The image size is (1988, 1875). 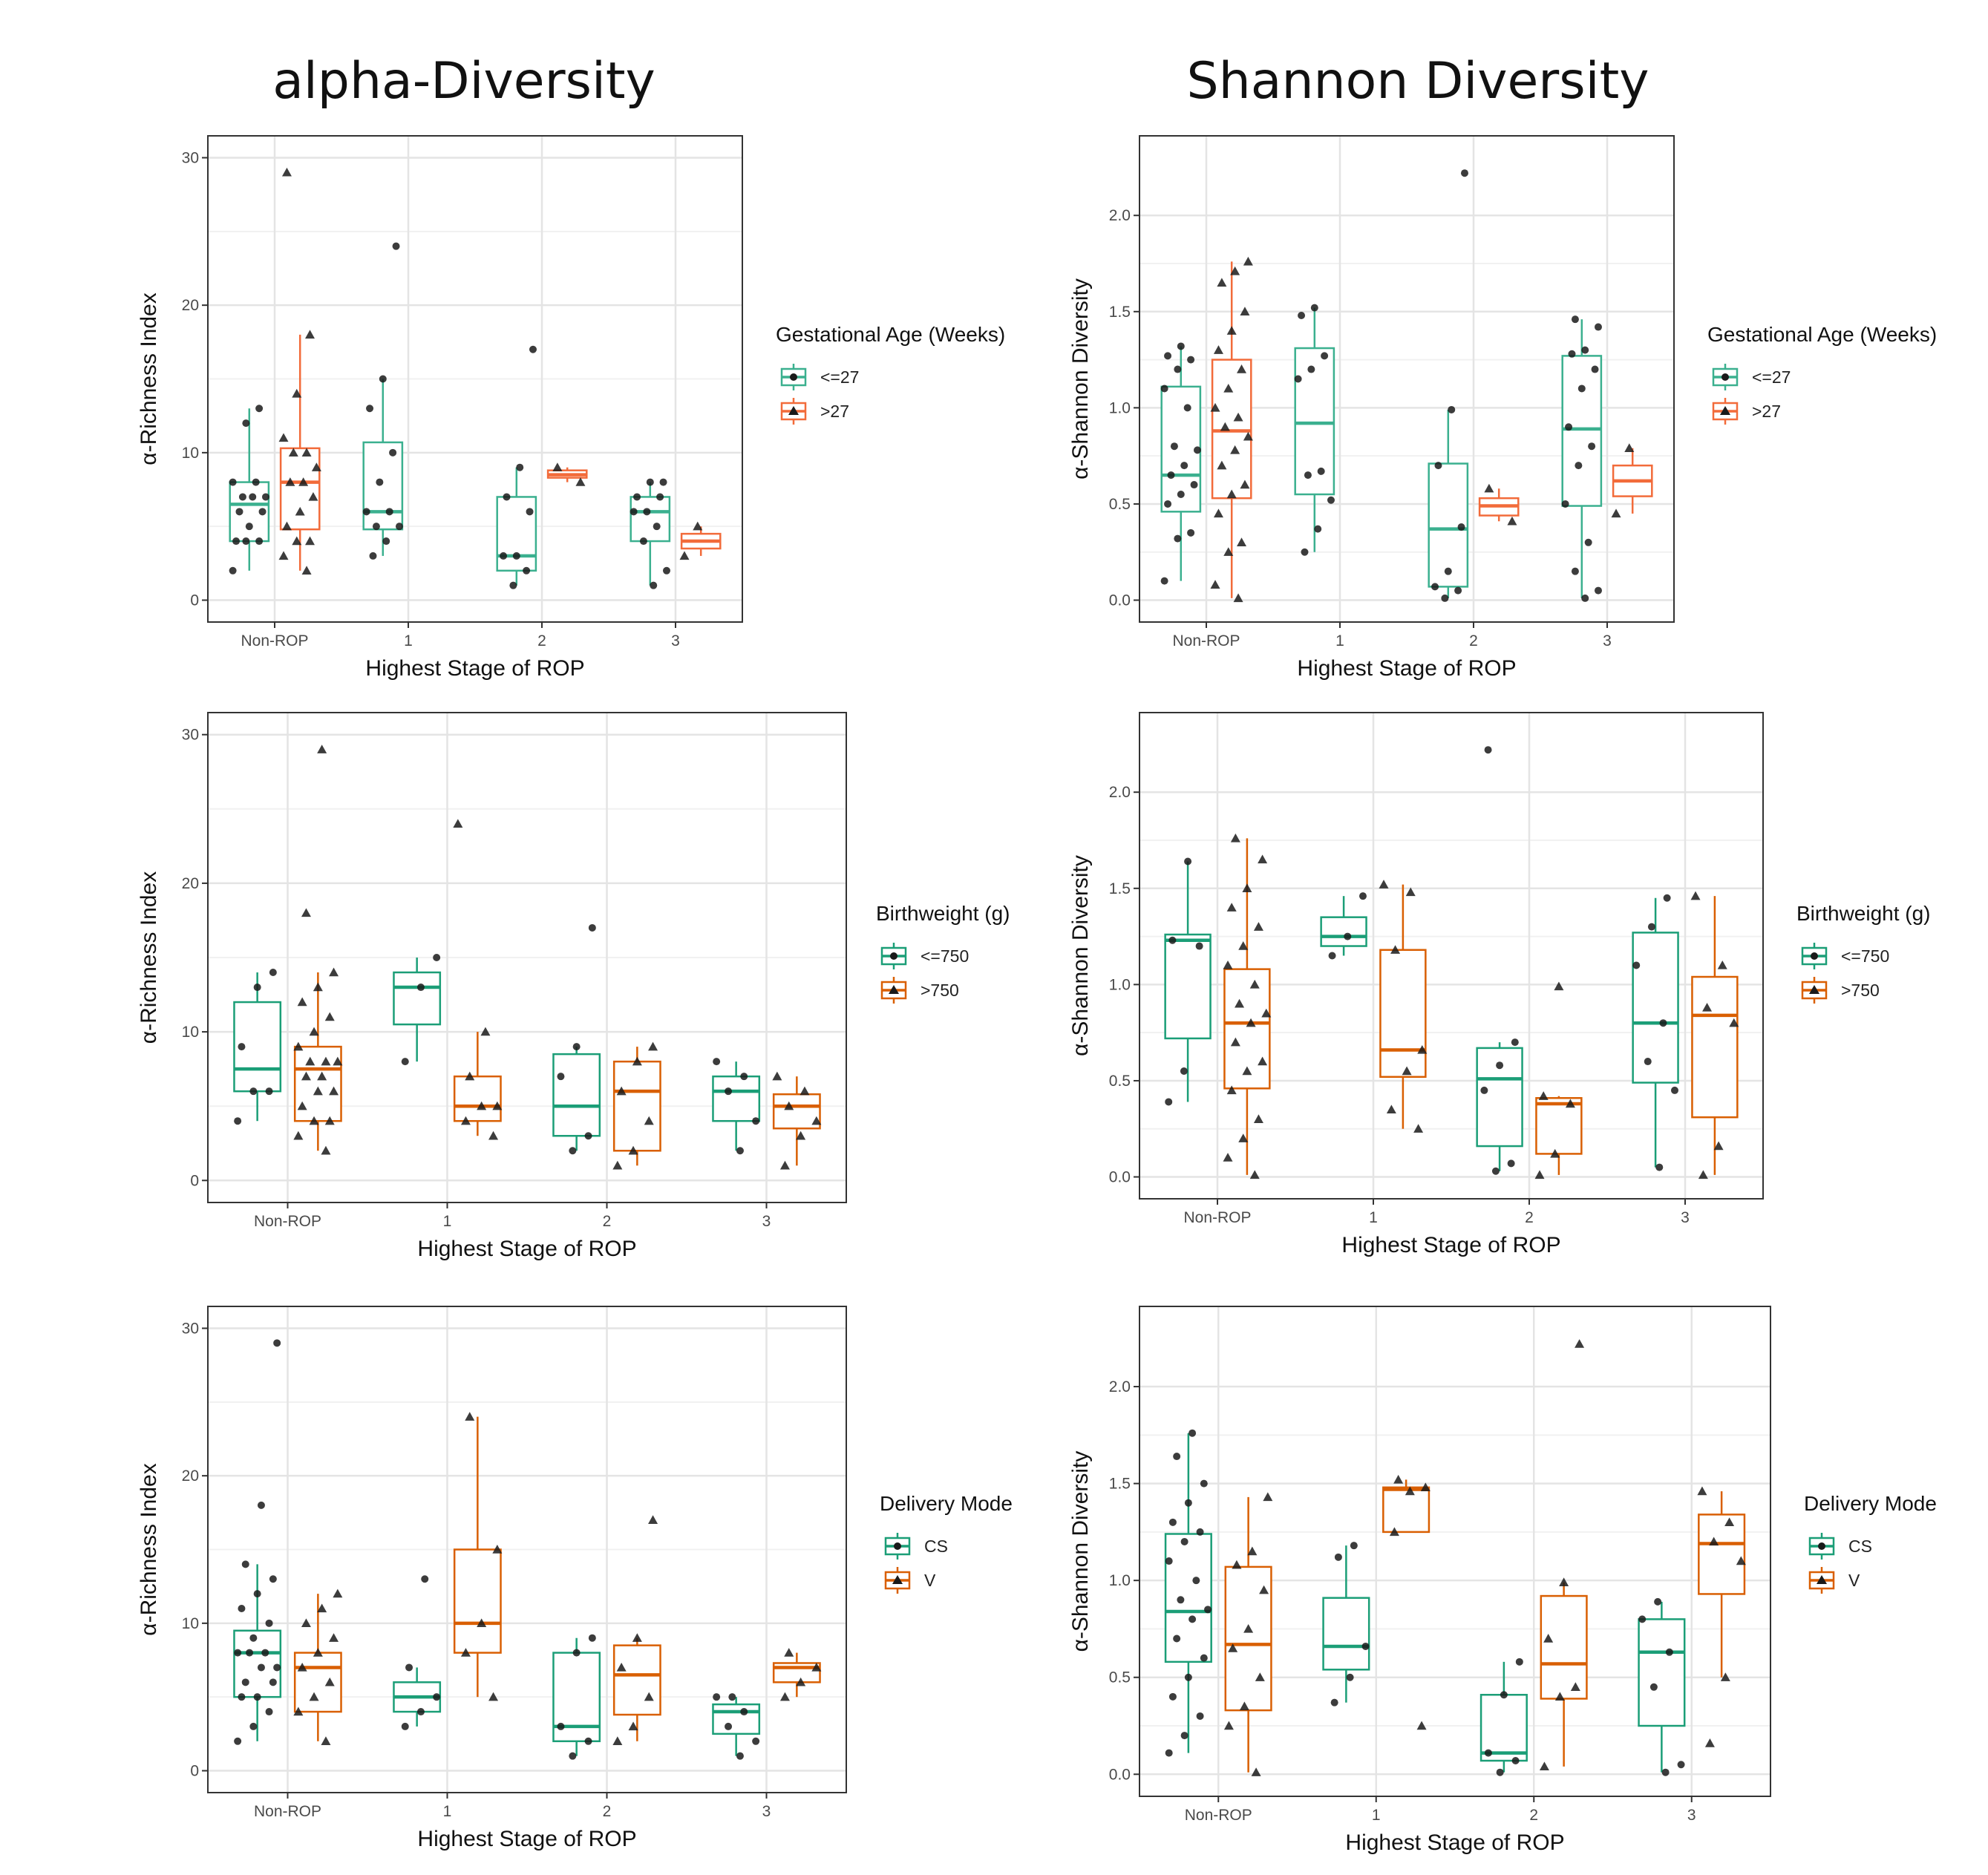 What do you see at coordinates (526, 1839) in the screenshot?
I see `x-axis-title: Highest Stage of ROP` at bounding box center [526, 1839].